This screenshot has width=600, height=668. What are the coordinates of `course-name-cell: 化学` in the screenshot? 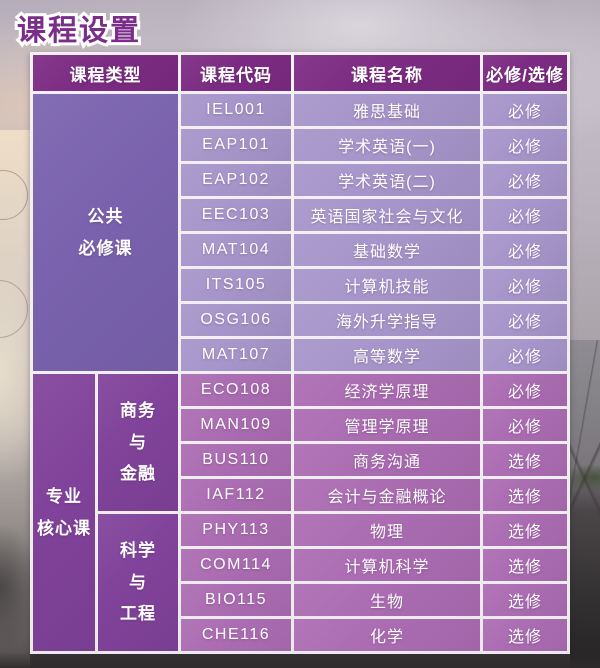 It's located at (387, 635).